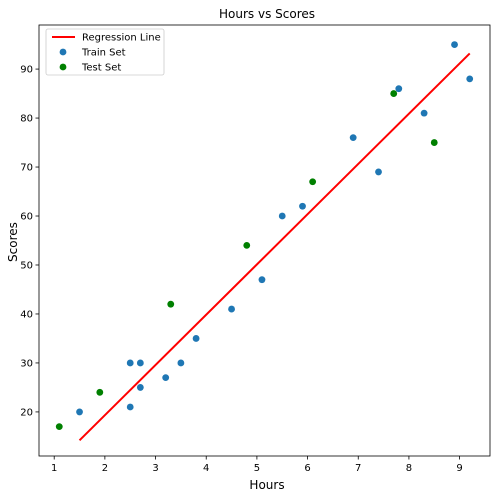 The image size is (497, 499). Describe the element at coordinates (26, 119) in the screenshot. I see `y-tick-label: 80` at that location.